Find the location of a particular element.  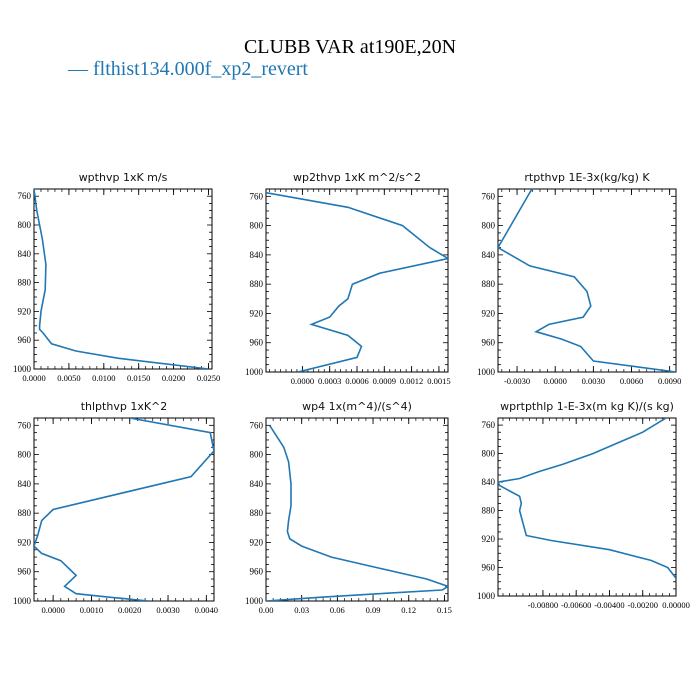

x-tick-label: 0.0020 is located at coordinates (129, 610).